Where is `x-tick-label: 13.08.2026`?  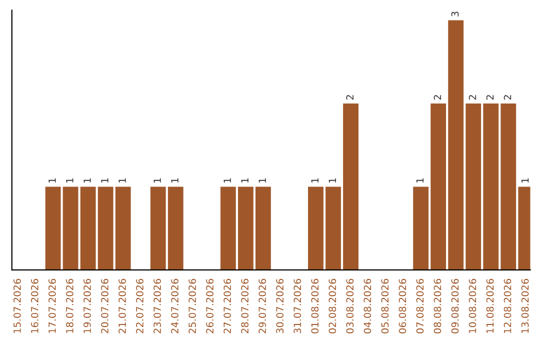
x-tick-label: 13.08.2026 is located at coordinates (525, 305).